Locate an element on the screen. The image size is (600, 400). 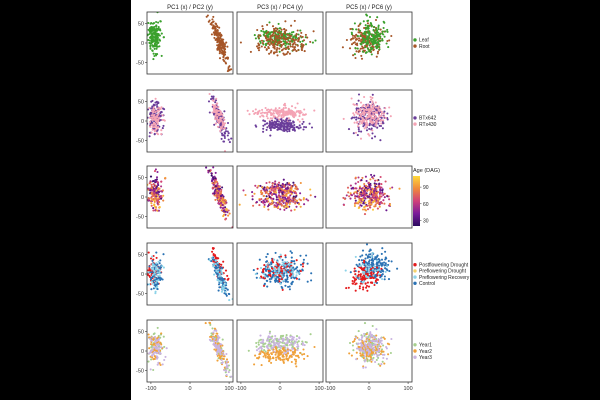
panel-r2-c2 is located at coordinates (280, 121).